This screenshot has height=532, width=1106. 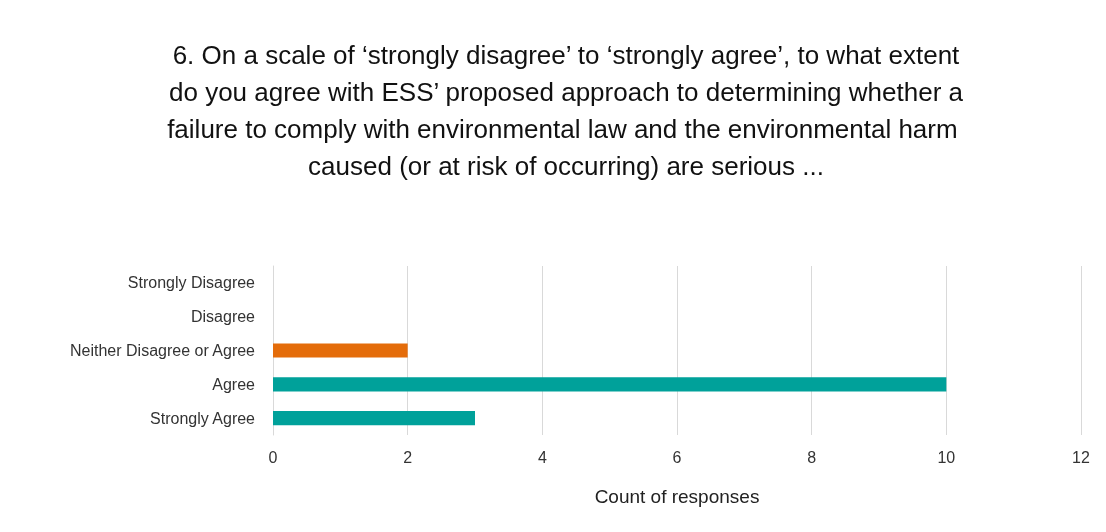 What do you see at coordinates (812, 457) in the screenshot?
I see `x-tick-label: 8` at bounding box center [812, 457].